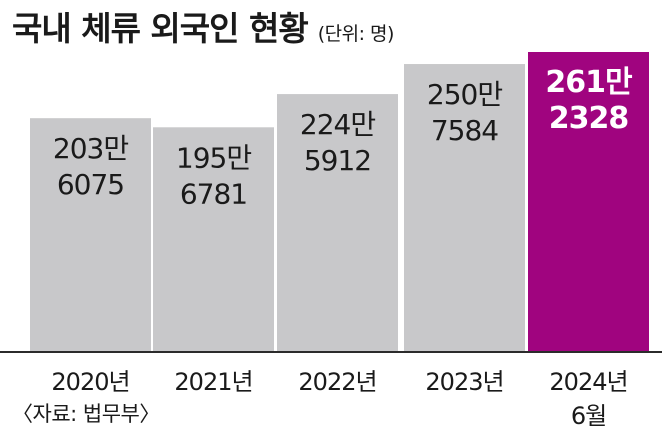 This screenshot has width=662, height=438. I want to click on category-label-4: 2023년, so click(464, 382).